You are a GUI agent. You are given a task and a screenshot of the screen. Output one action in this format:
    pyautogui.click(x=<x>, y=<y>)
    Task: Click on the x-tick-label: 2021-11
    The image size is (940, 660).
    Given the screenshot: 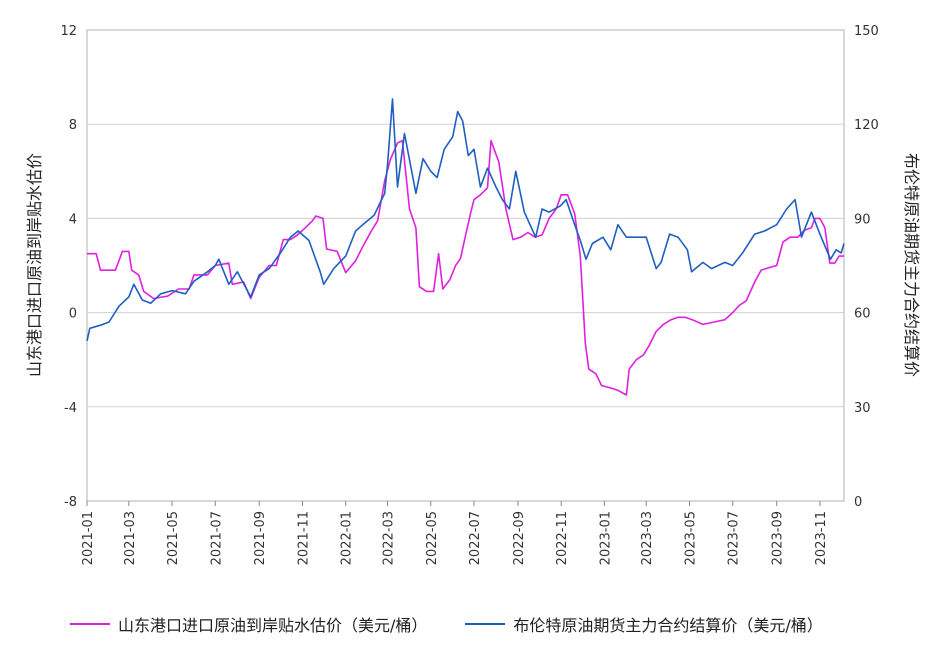 What is the action you would take?
    pyautogui.click(x=303, y=538)
    